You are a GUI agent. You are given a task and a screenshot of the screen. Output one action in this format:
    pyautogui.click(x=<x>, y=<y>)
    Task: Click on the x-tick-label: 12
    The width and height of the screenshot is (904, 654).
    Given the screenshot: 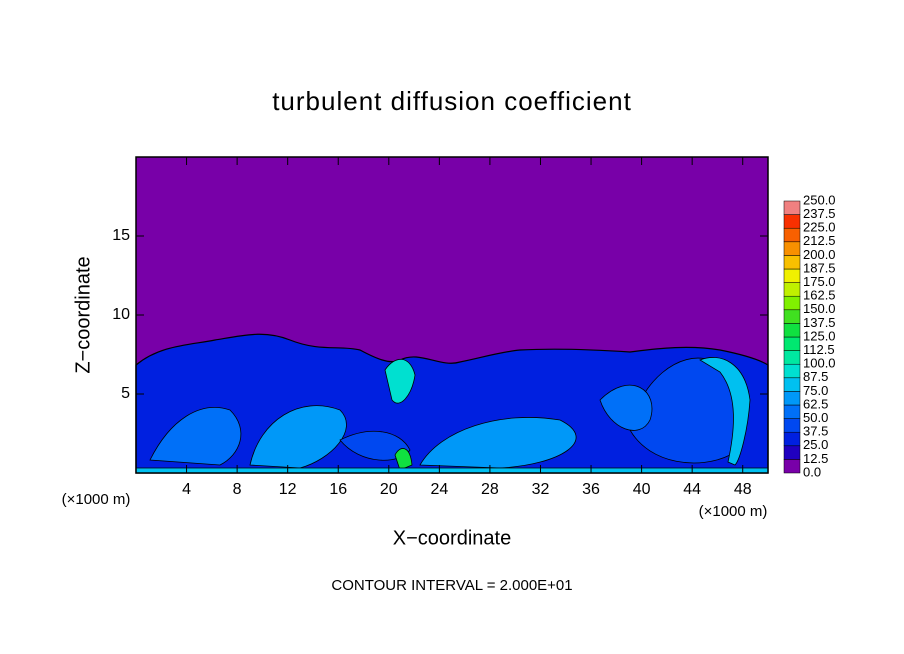 What is the action you would take?
    pyautogui.click(x=288, y=489)
    